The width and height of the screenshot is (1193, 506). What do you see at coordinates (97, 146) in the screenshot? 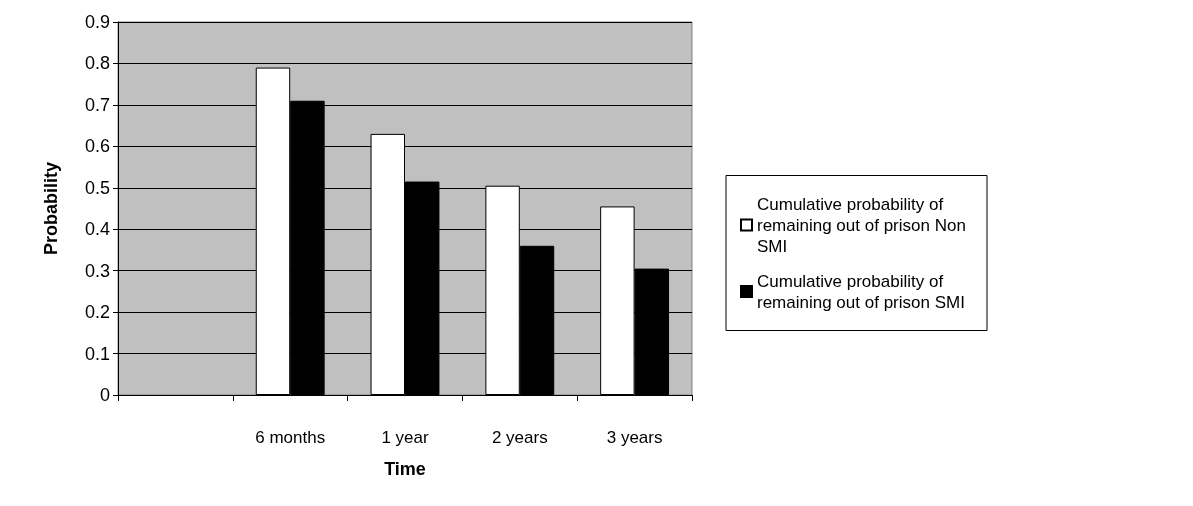
I see `y-tick-label: 0.6` at bounding box center [97, 146].